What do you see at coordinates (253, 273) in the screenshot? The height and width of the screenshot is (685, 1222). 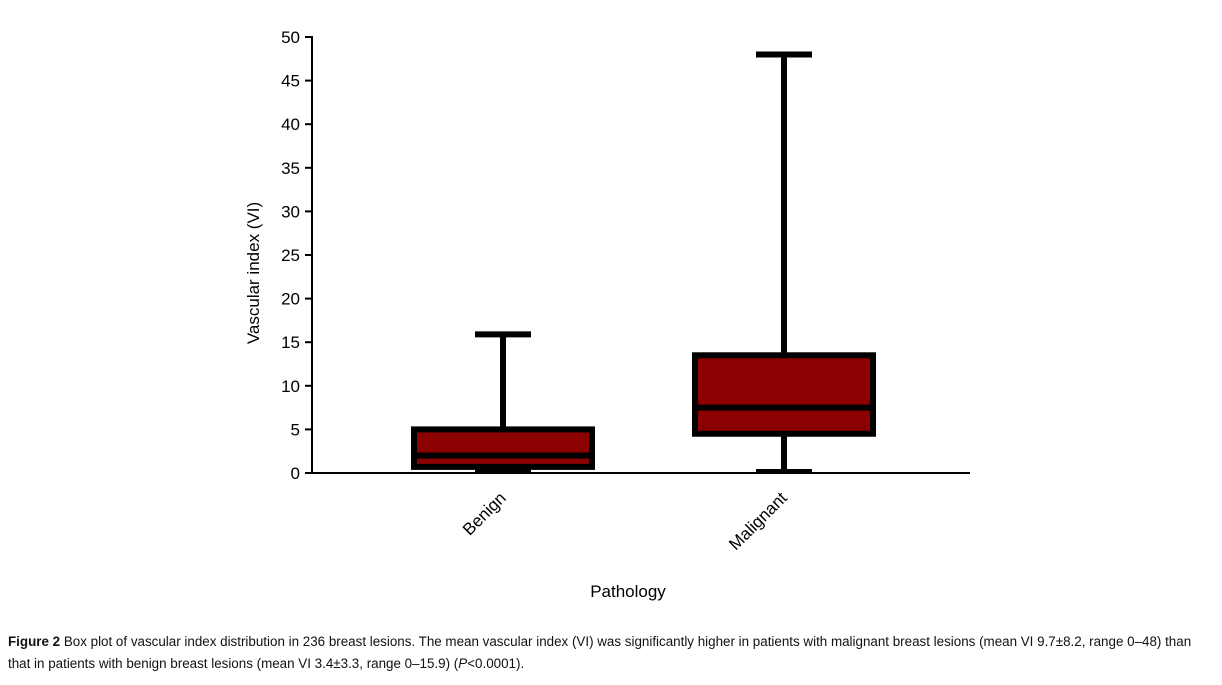 I see `y-axis-label: Vascular index (VI)` at bounding box center [253, 273].